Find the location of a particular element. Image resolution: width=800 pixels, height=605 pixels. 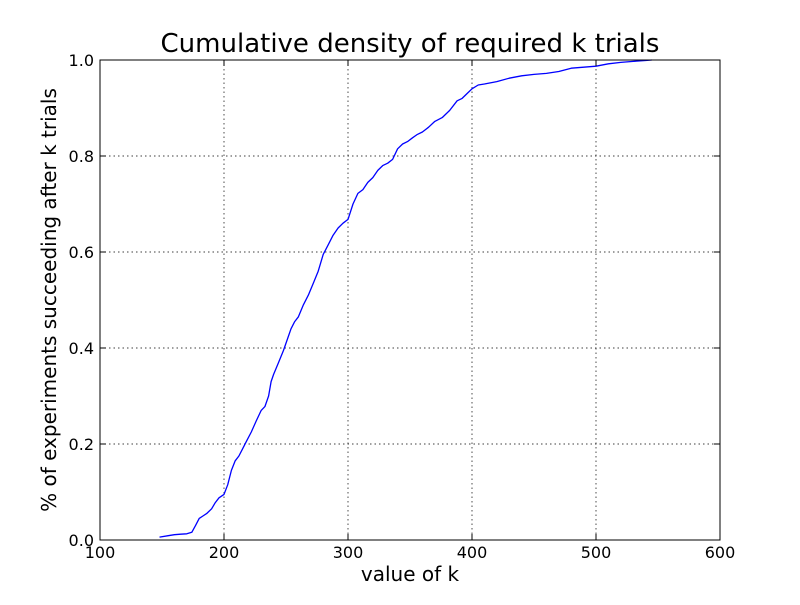

x-tick-label: 200 is located at coordinates (224, 552).